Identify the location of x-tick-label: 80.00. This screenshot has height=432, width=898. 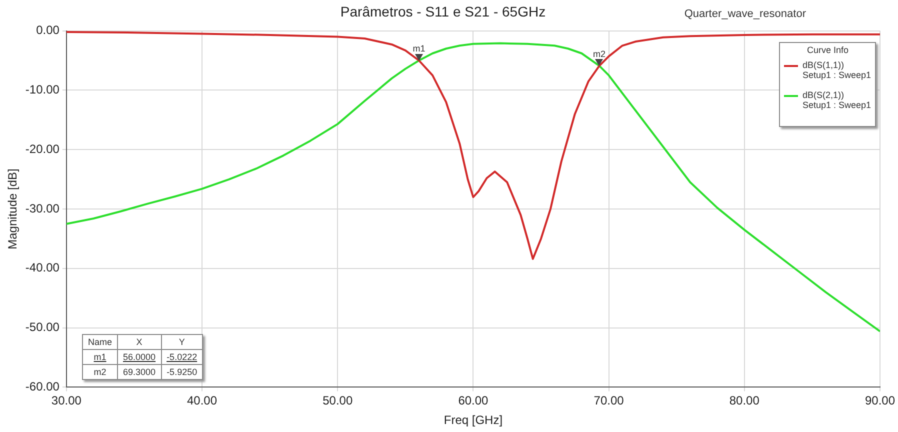
(744, 401).